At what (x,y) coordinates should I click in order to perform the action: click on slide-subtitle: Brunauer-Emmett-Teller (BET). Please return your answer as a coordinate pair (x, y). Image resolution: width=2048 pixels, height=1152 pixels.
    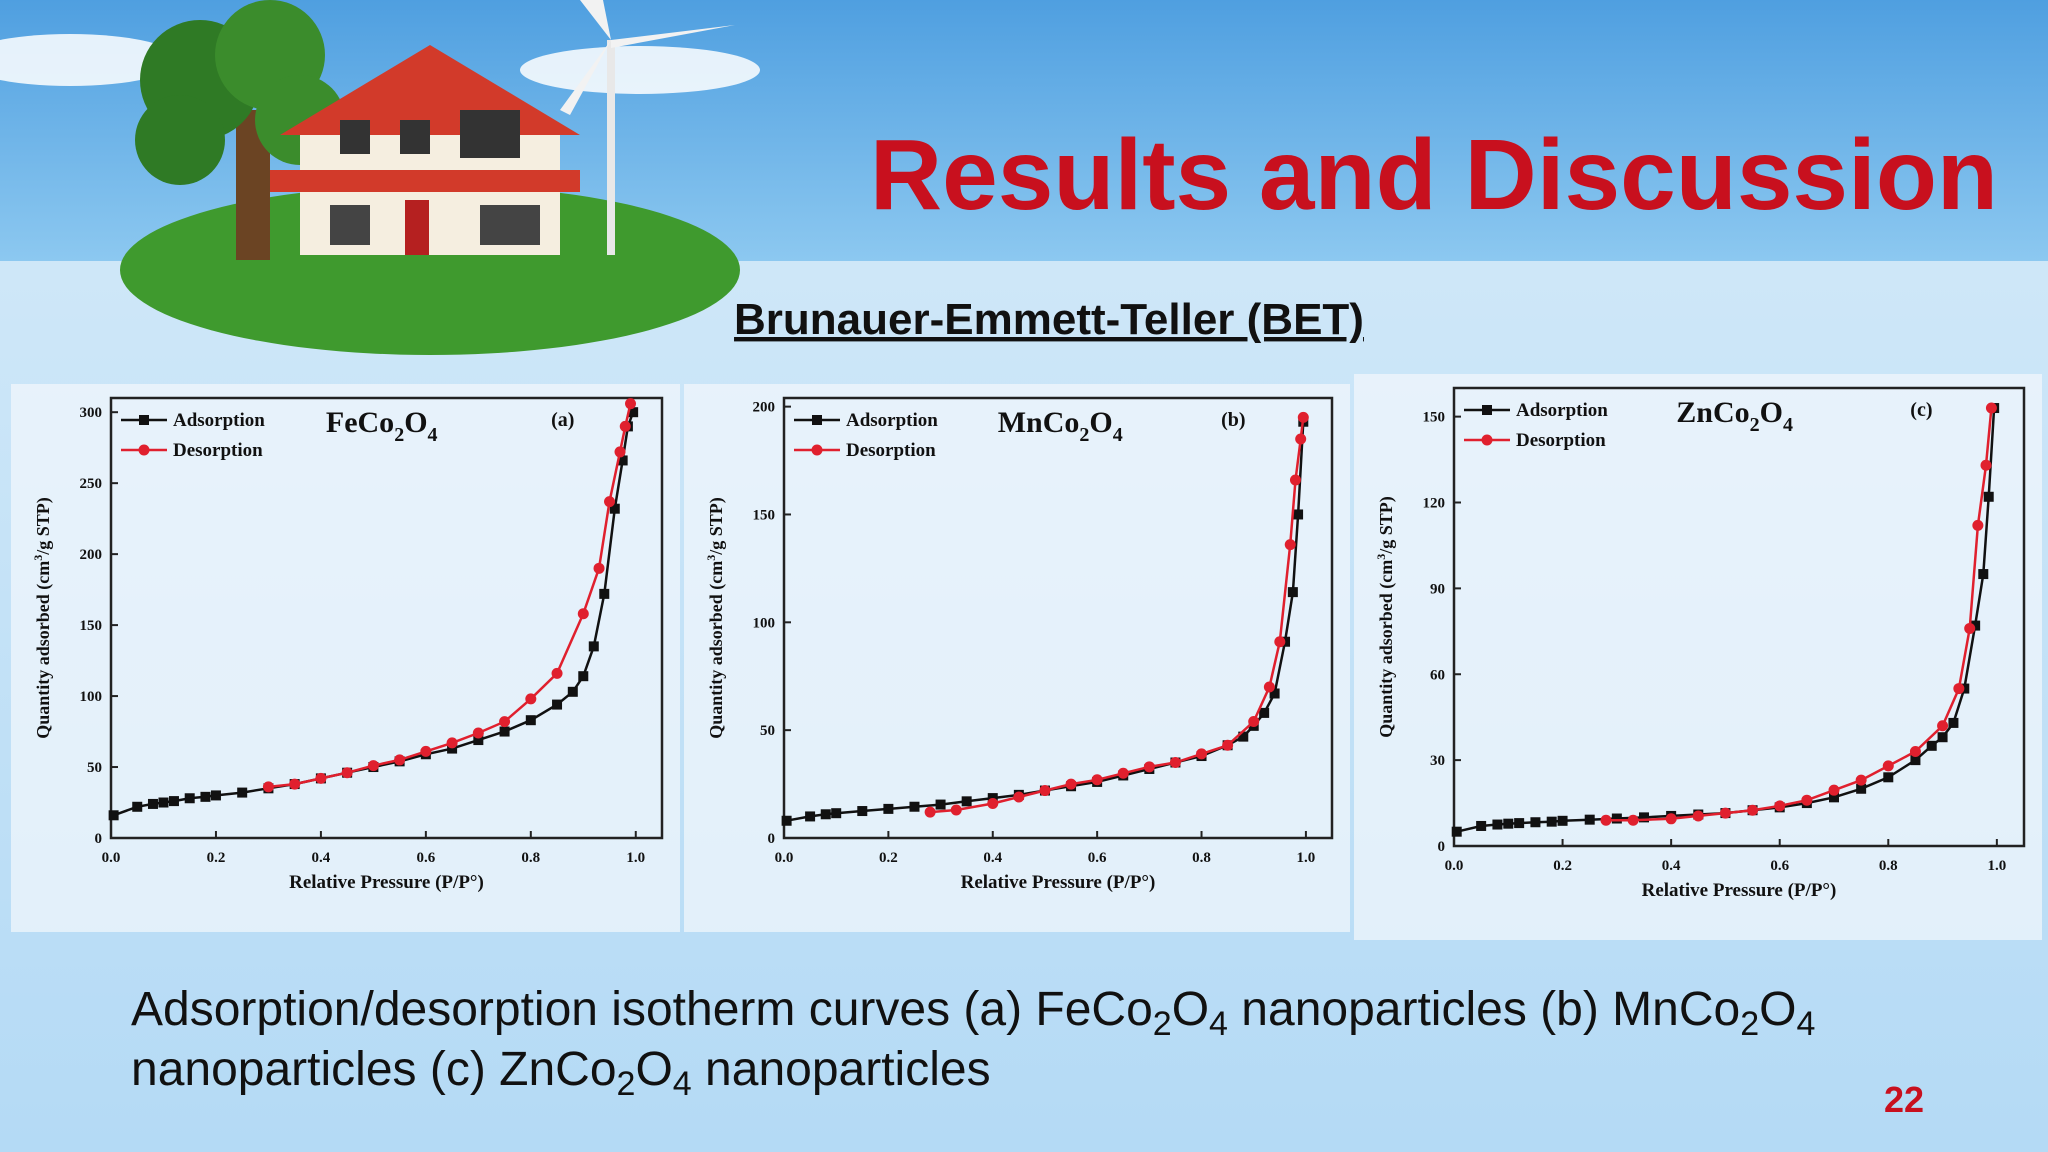
    Looking at the image, I should click on (1049, 319).